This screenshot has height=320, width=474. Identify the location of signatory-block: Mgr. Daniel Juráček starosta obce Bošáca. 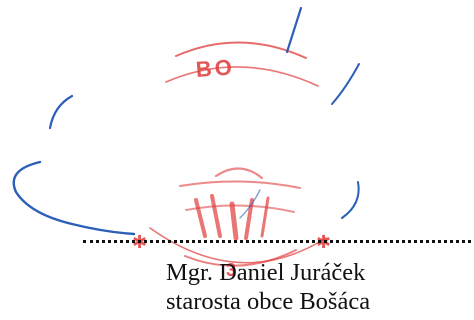
(268, 287).